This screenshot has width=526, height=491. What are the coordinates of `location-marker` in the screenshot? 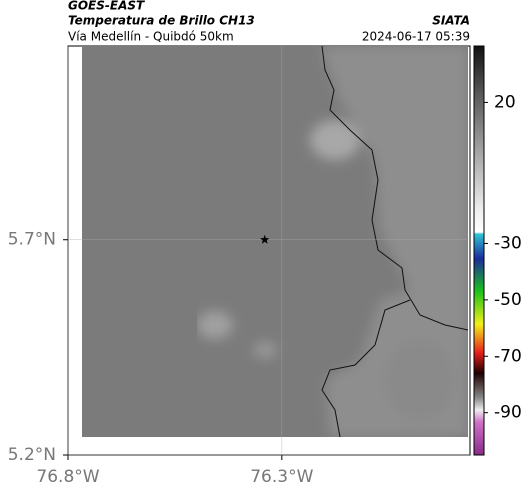 It's located at (265, 239).